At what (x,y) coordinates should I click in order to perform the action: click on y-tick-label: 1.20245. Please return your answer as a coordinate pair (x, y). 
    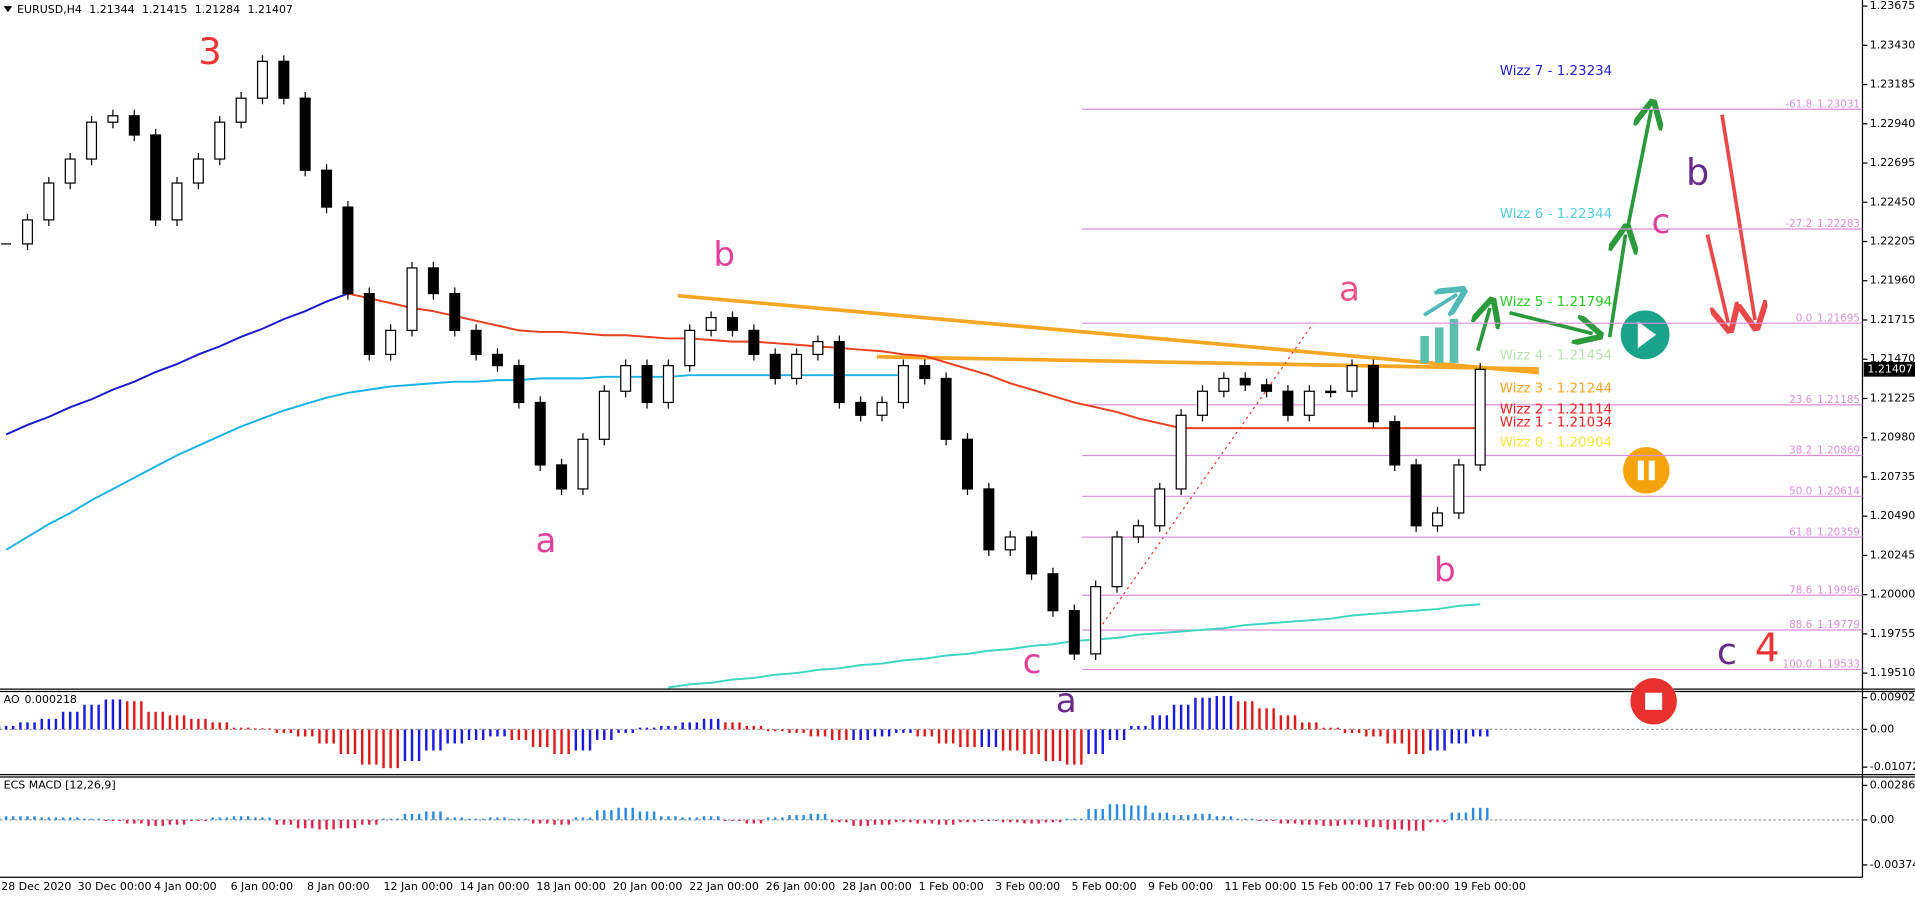
    Looking at the image, I should click on (1892, 554).